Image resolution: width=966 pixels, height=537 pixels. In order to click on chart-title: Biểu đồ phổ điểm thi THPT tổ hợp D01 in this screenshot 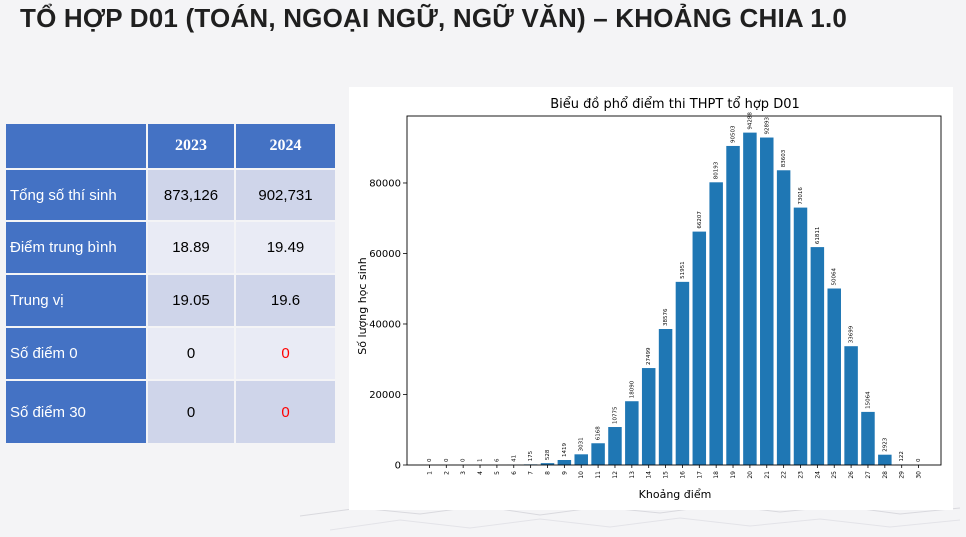, I will do `click(675, 104)`.